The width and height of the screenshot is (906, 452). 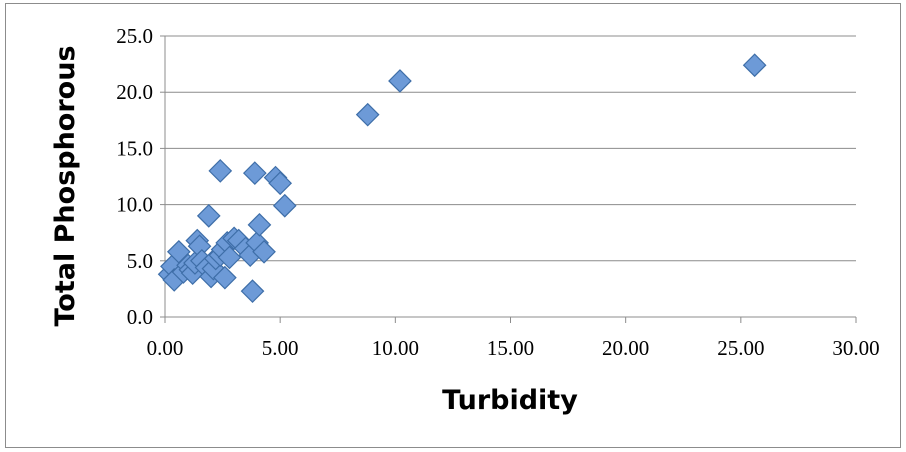 I want to click on y-tick-label: 5.0, so click(x=140, y=261).